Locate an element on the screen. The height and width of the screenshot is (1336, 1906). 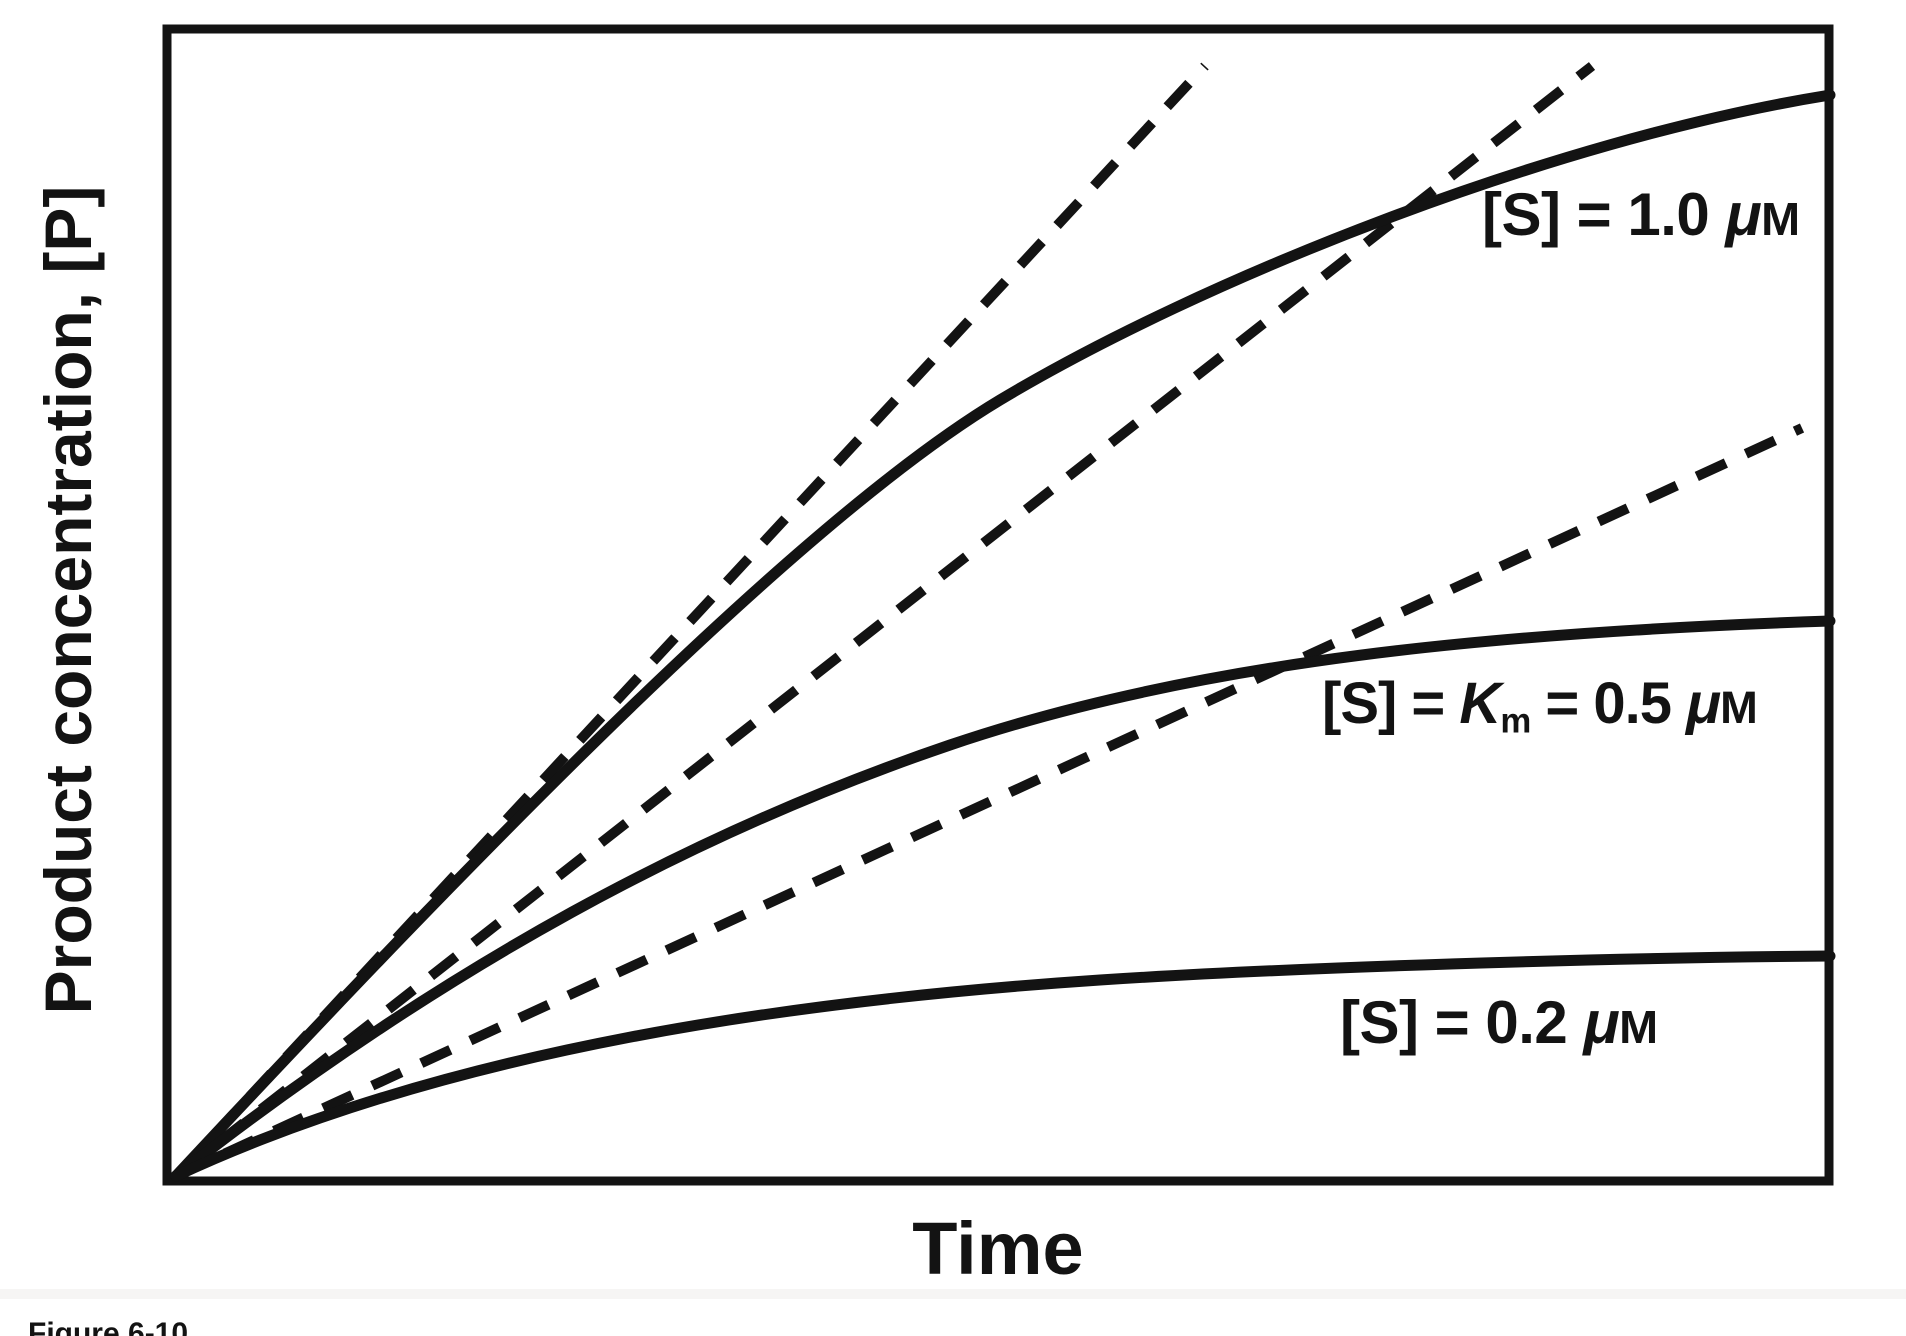
x-axis-label: Time is located at coordinates (998, 1248).